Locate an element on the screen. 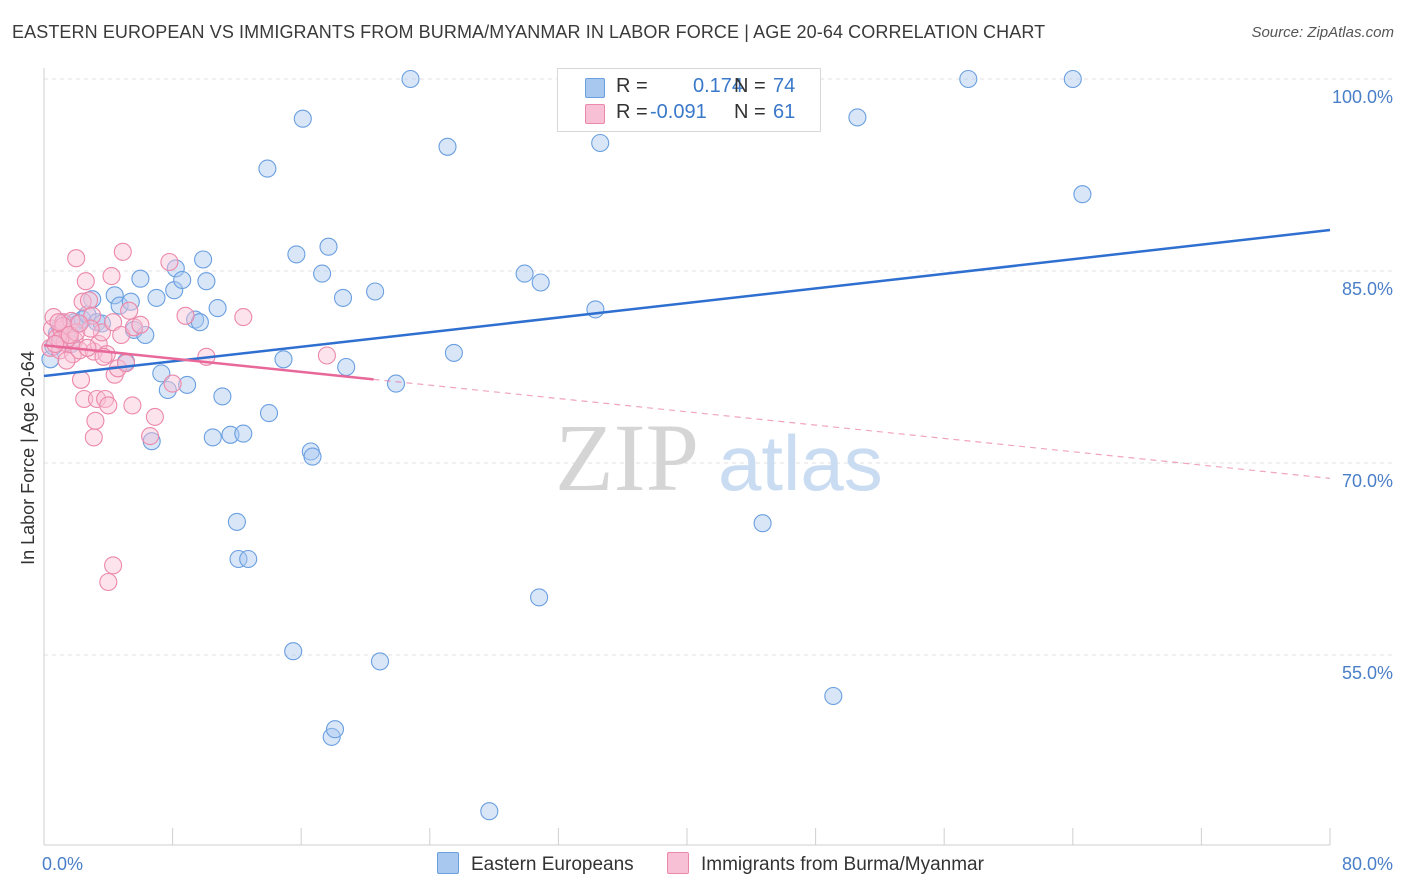 The width and height of the screenshot is (1406, 892). legend-n-label: N = is located at coordinates (750, 86).